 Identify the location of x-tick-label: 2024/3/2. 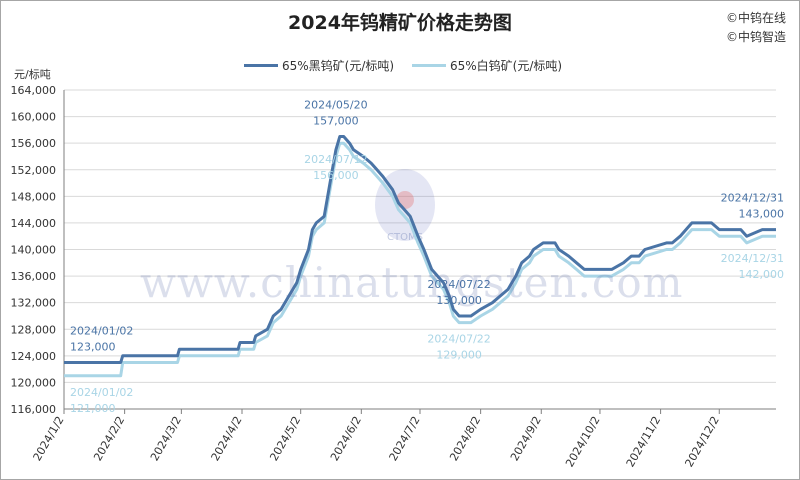
(166, 438).